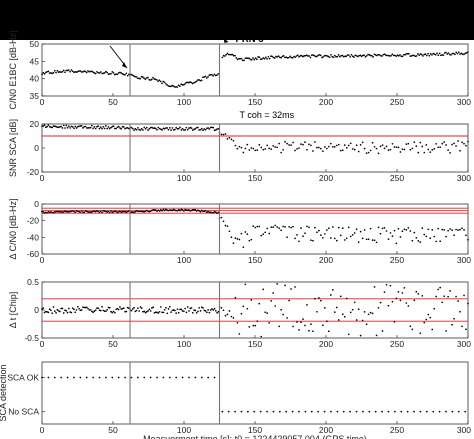 Image resolution: width=474 pixels, height=439 pixels. I want to click on x-tick-label: 50, so click(113, 344).